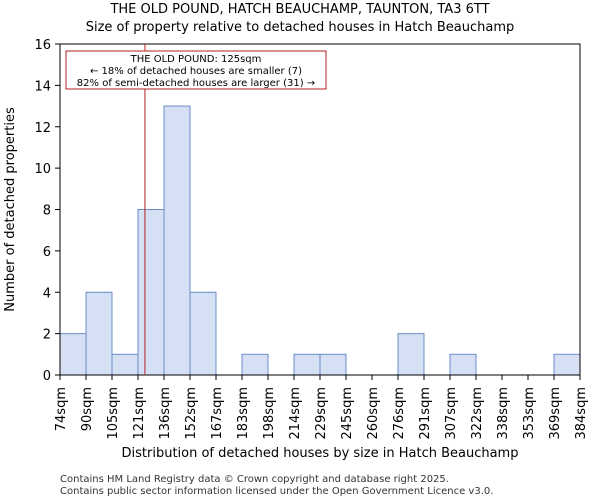 The image size is (600, 500). I want to click on bar-214sqm, so click(307, 364).